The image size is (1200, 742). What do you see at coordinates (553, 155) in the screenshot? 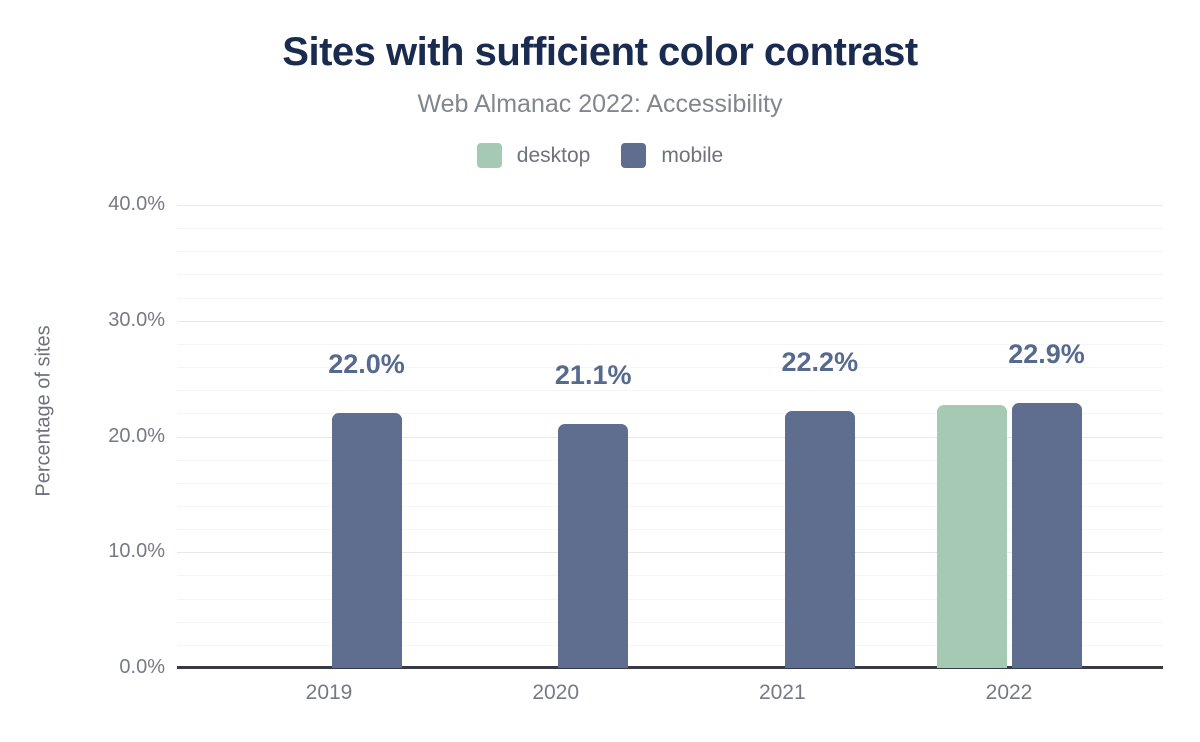
I see `legend-label-desktop: desktop` at bounding box center [553, 155].